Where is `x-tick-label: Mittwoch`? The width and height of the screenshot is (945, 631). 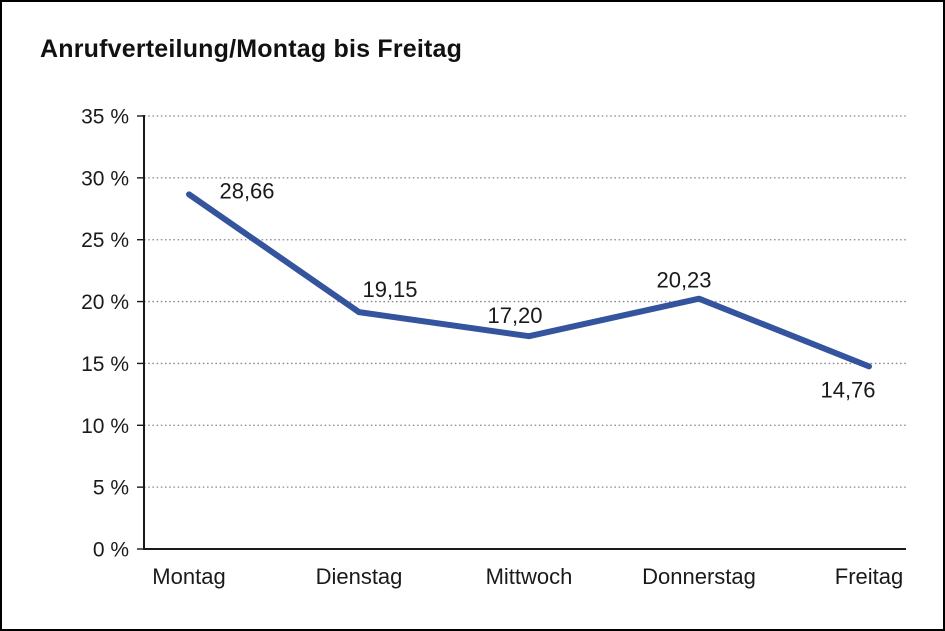 x-tick-label: Mittwoch is located at coordinates (529, 576).